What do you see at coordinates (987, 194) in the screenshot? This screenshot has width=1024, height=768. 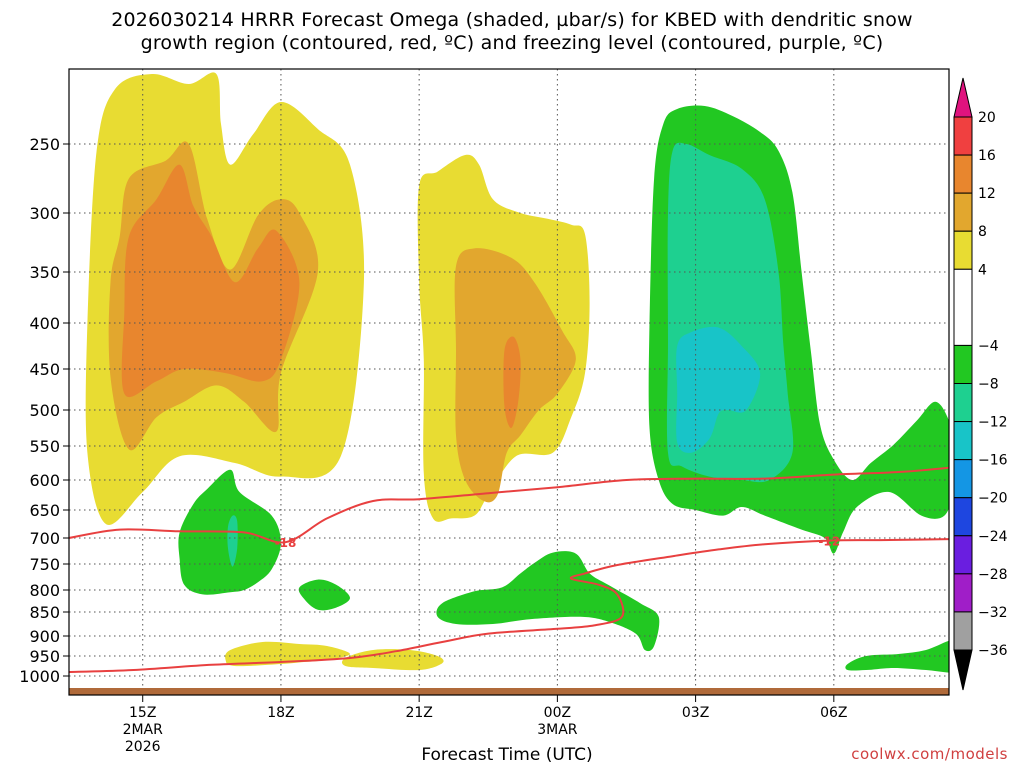 I see `colorbar-label-12: 12` at bounding box center [987, 194].